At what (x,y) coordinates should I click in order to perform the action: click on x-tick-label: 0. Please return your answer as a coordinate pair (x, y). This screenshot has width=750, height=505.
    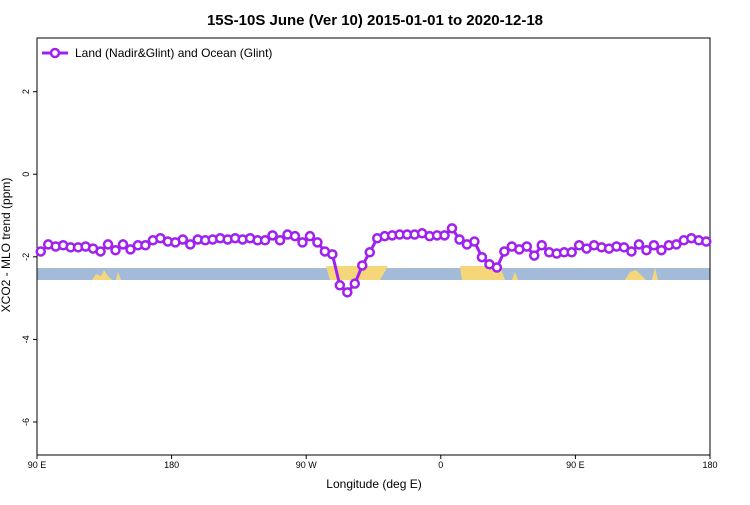
    Looking at the image, I should click on (440, 465).